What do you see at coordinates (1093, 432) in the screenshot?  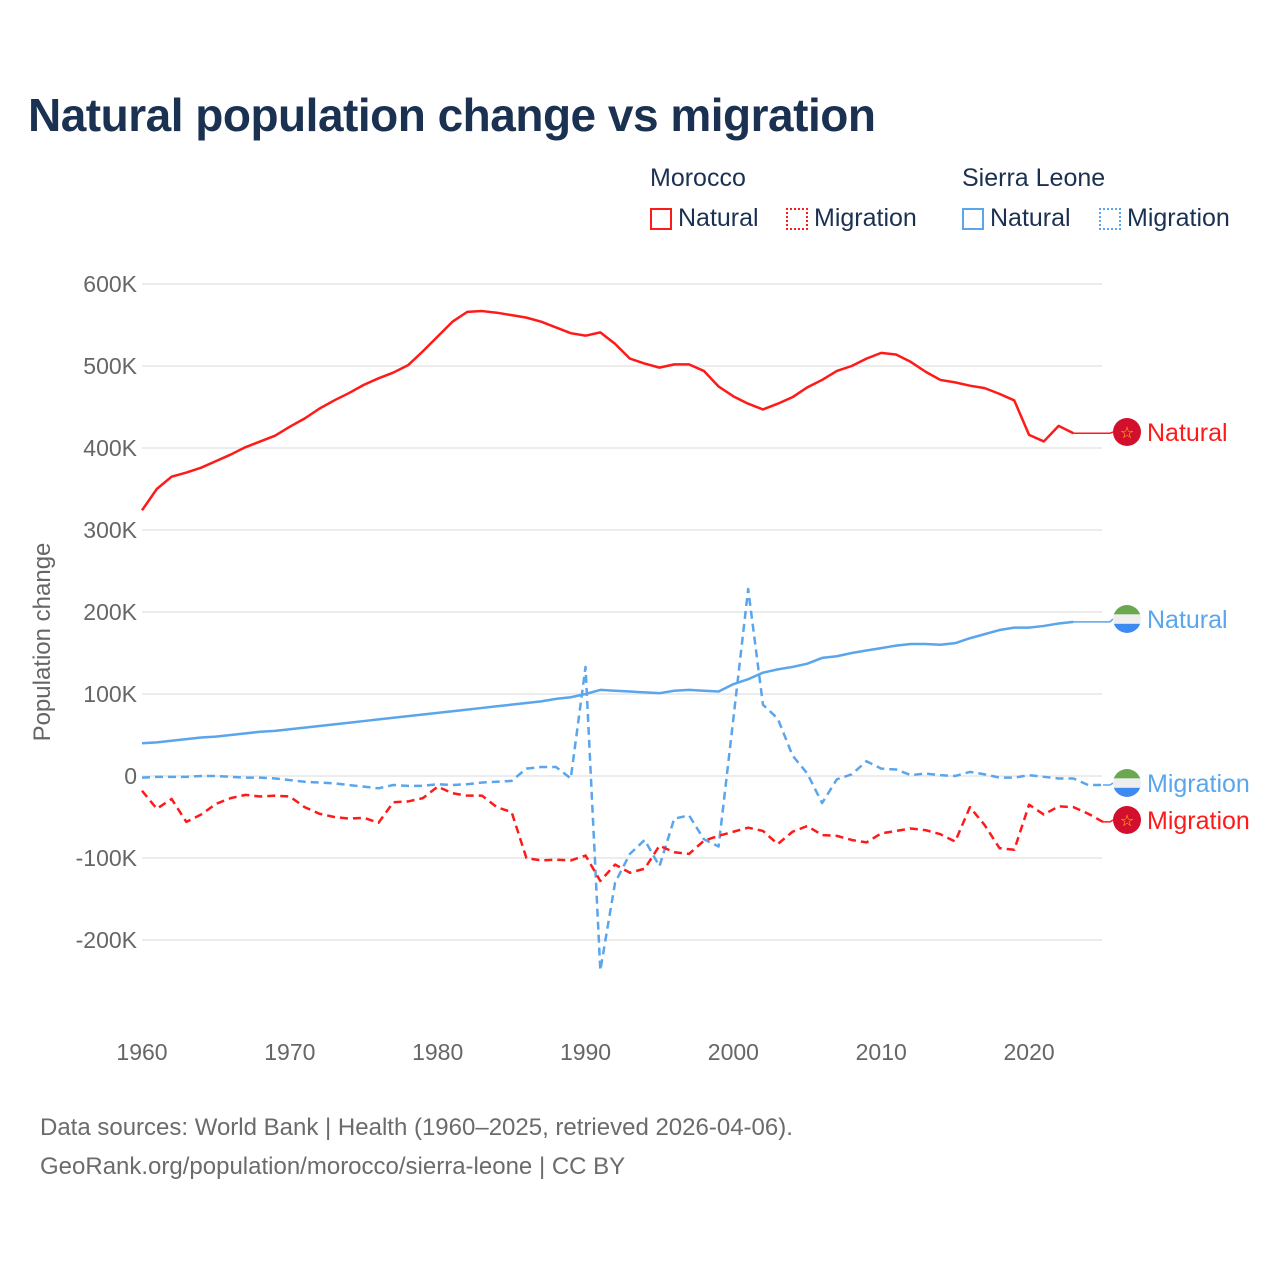 I see `morocco-natural-connector` at bounding box center [1093, 432].